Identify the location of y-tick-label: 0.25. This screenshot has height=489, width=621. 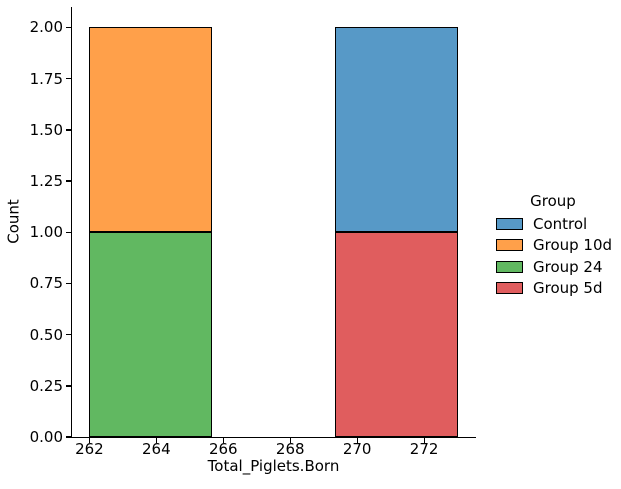
(46, 385).